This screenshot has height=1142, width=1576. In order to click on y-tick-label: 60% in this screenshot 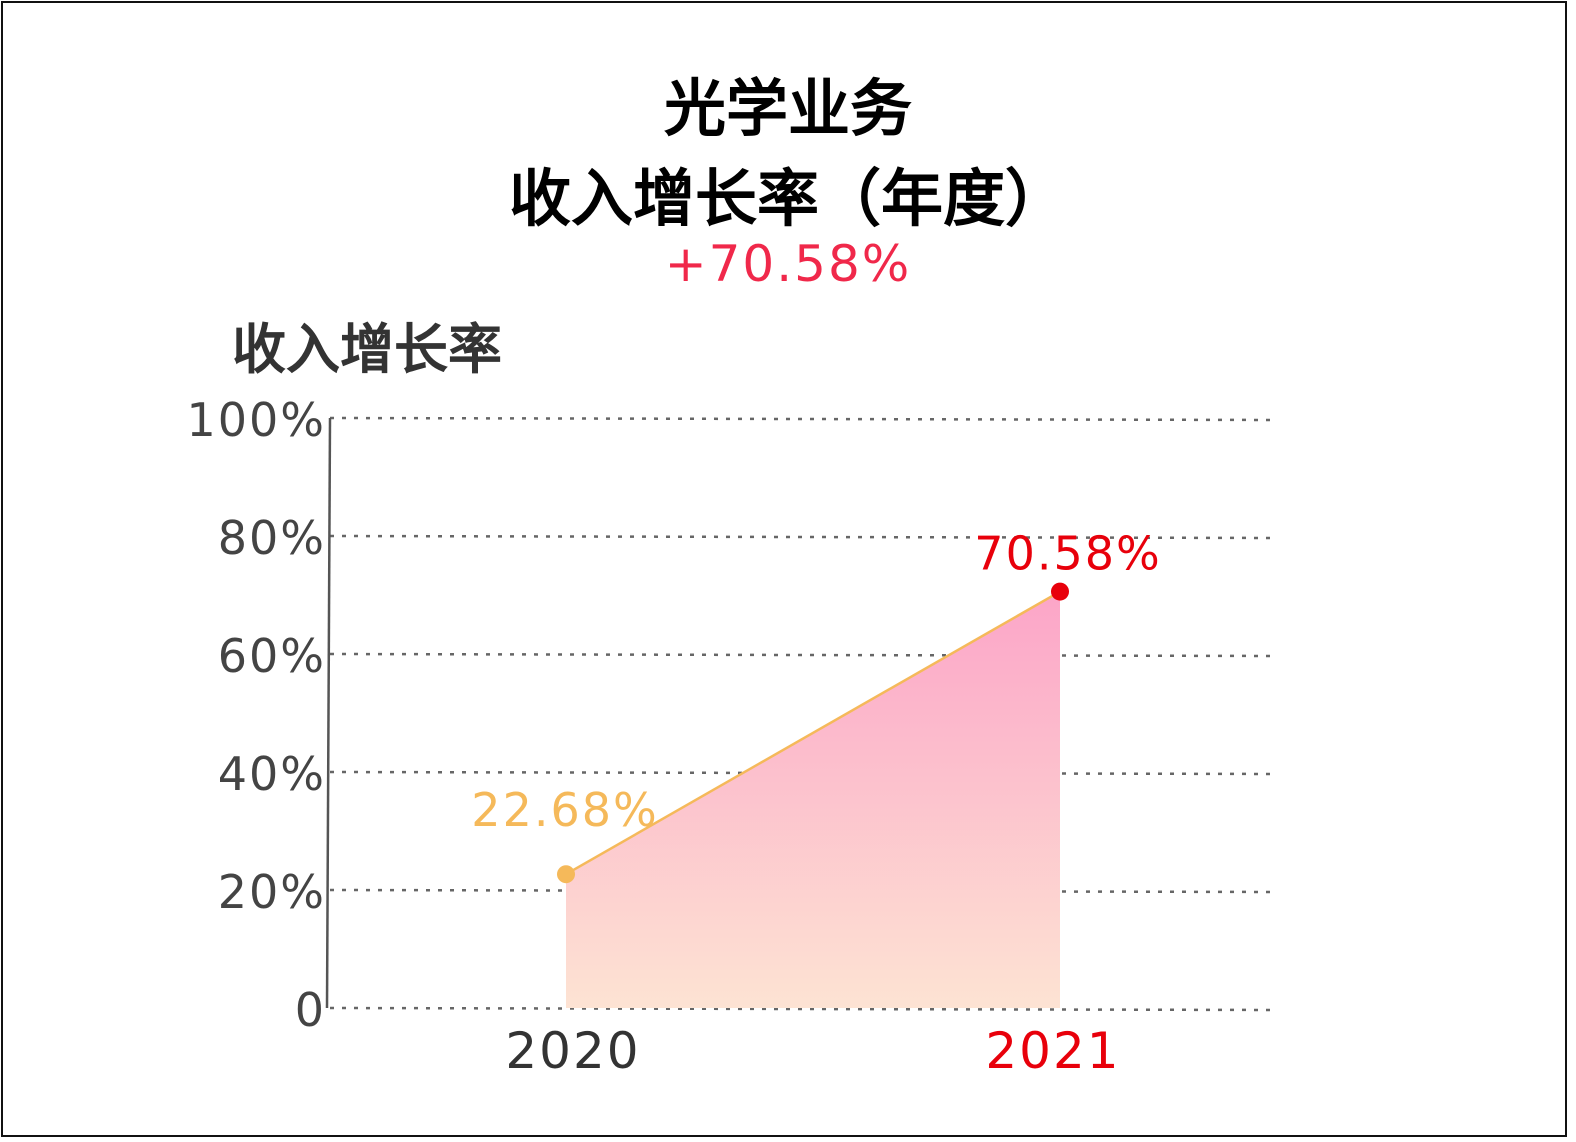, I will do `click(272, 656)`.